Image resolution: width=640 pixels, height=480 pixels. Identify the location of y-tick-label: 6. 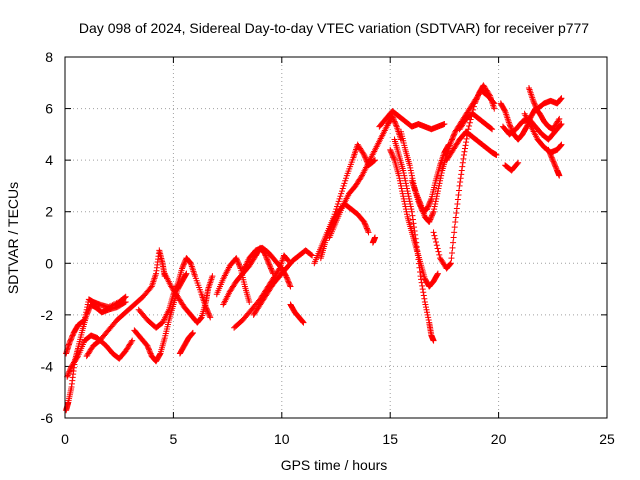
(49, 109).